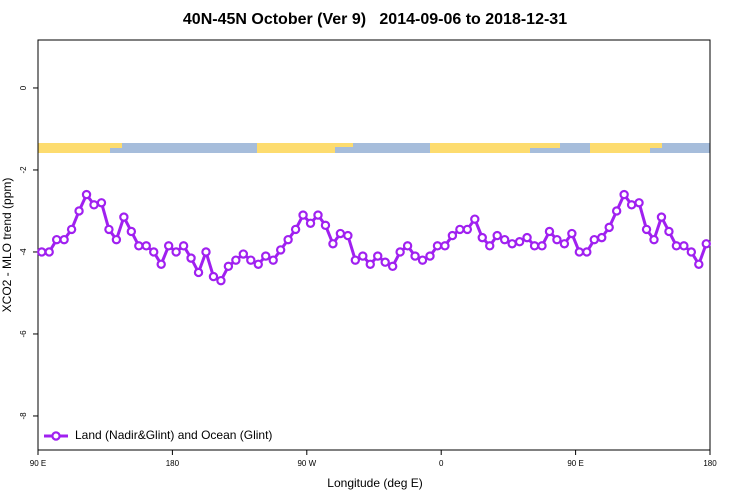 Image resolution: width=750 pixels, height=500 pixels. Describe the element at coordinates (374, 483) in the screenshot. I see `x-axis-label: Longitude (deg E)` at that location.